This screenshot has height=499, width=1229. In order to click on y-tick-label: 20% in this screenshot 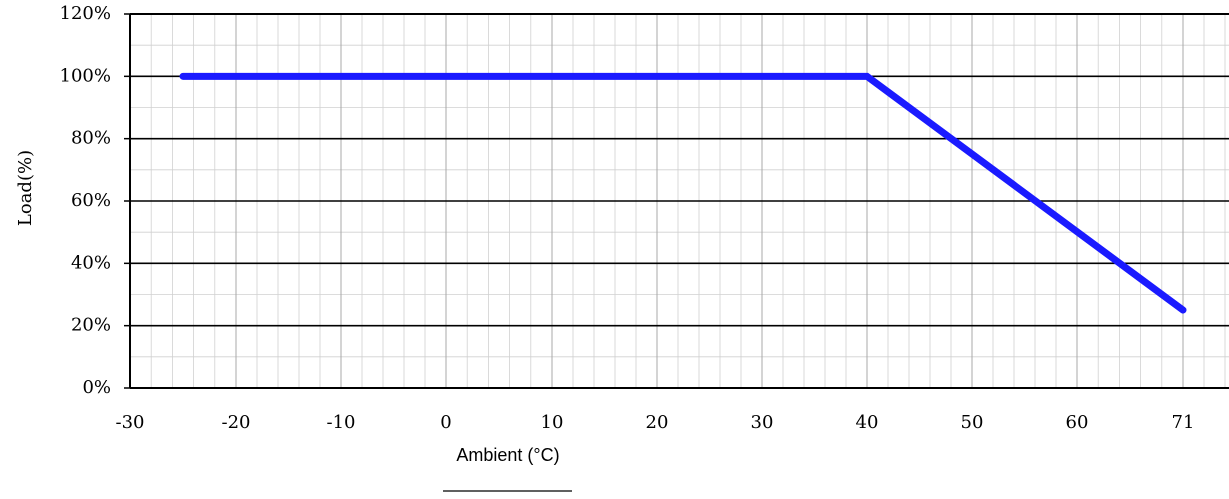, I will do `click(91, 325)`.